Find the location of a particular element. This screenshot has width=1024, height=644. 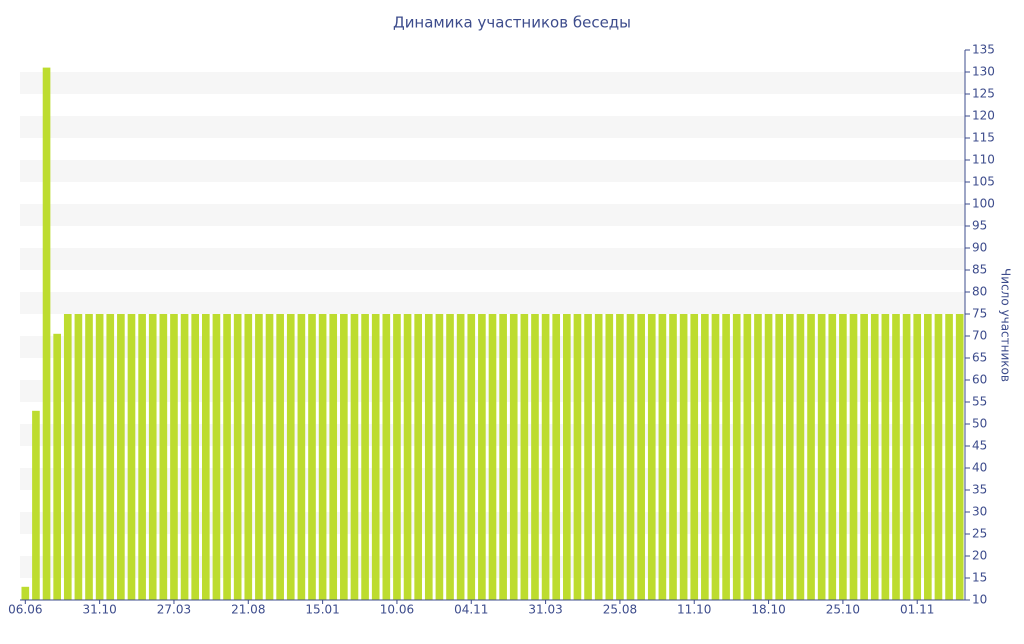

y-tick-label: 75 is located at coordinates (979, 314).